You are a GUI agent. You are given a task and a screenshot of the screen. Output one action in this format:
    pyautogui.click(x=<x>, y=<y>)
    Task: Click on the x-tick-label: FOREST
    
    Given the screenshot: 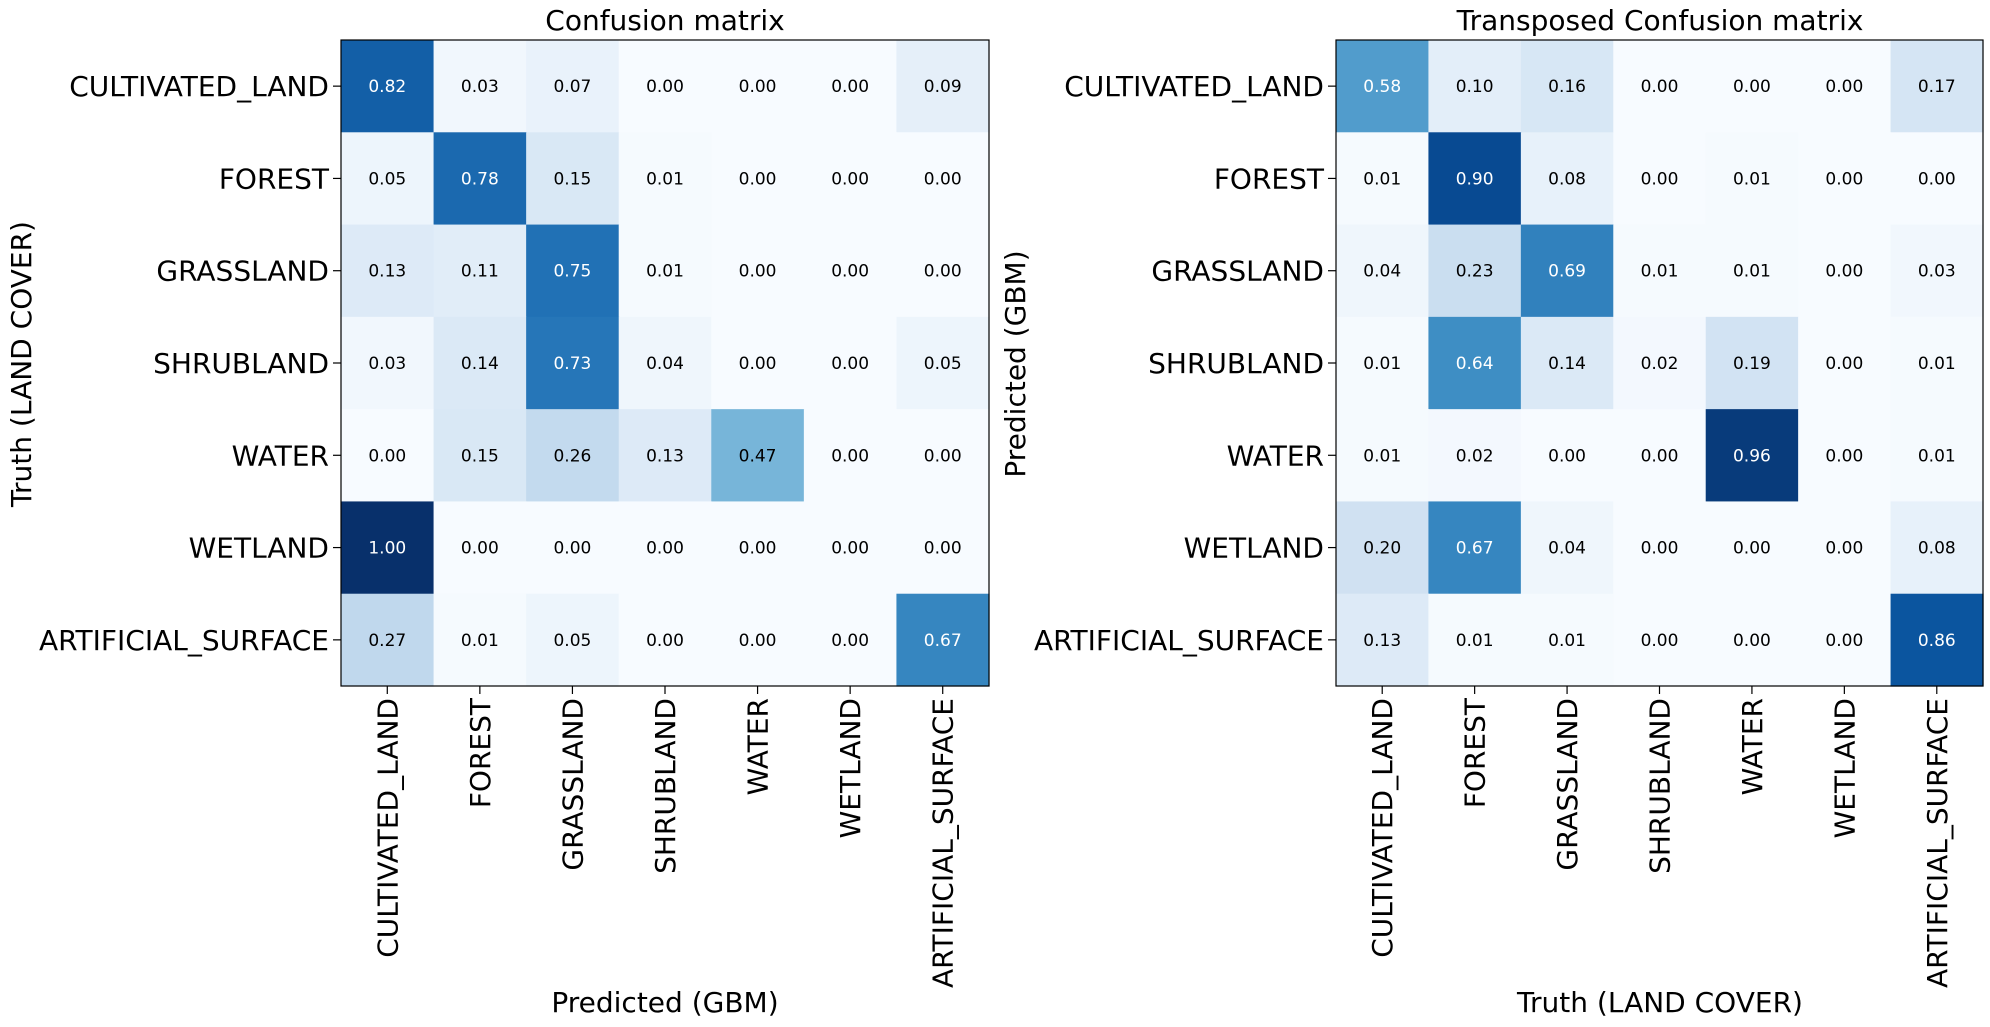 What is the action you would take?
    pyautogui.click(x=1475, y=752)
    